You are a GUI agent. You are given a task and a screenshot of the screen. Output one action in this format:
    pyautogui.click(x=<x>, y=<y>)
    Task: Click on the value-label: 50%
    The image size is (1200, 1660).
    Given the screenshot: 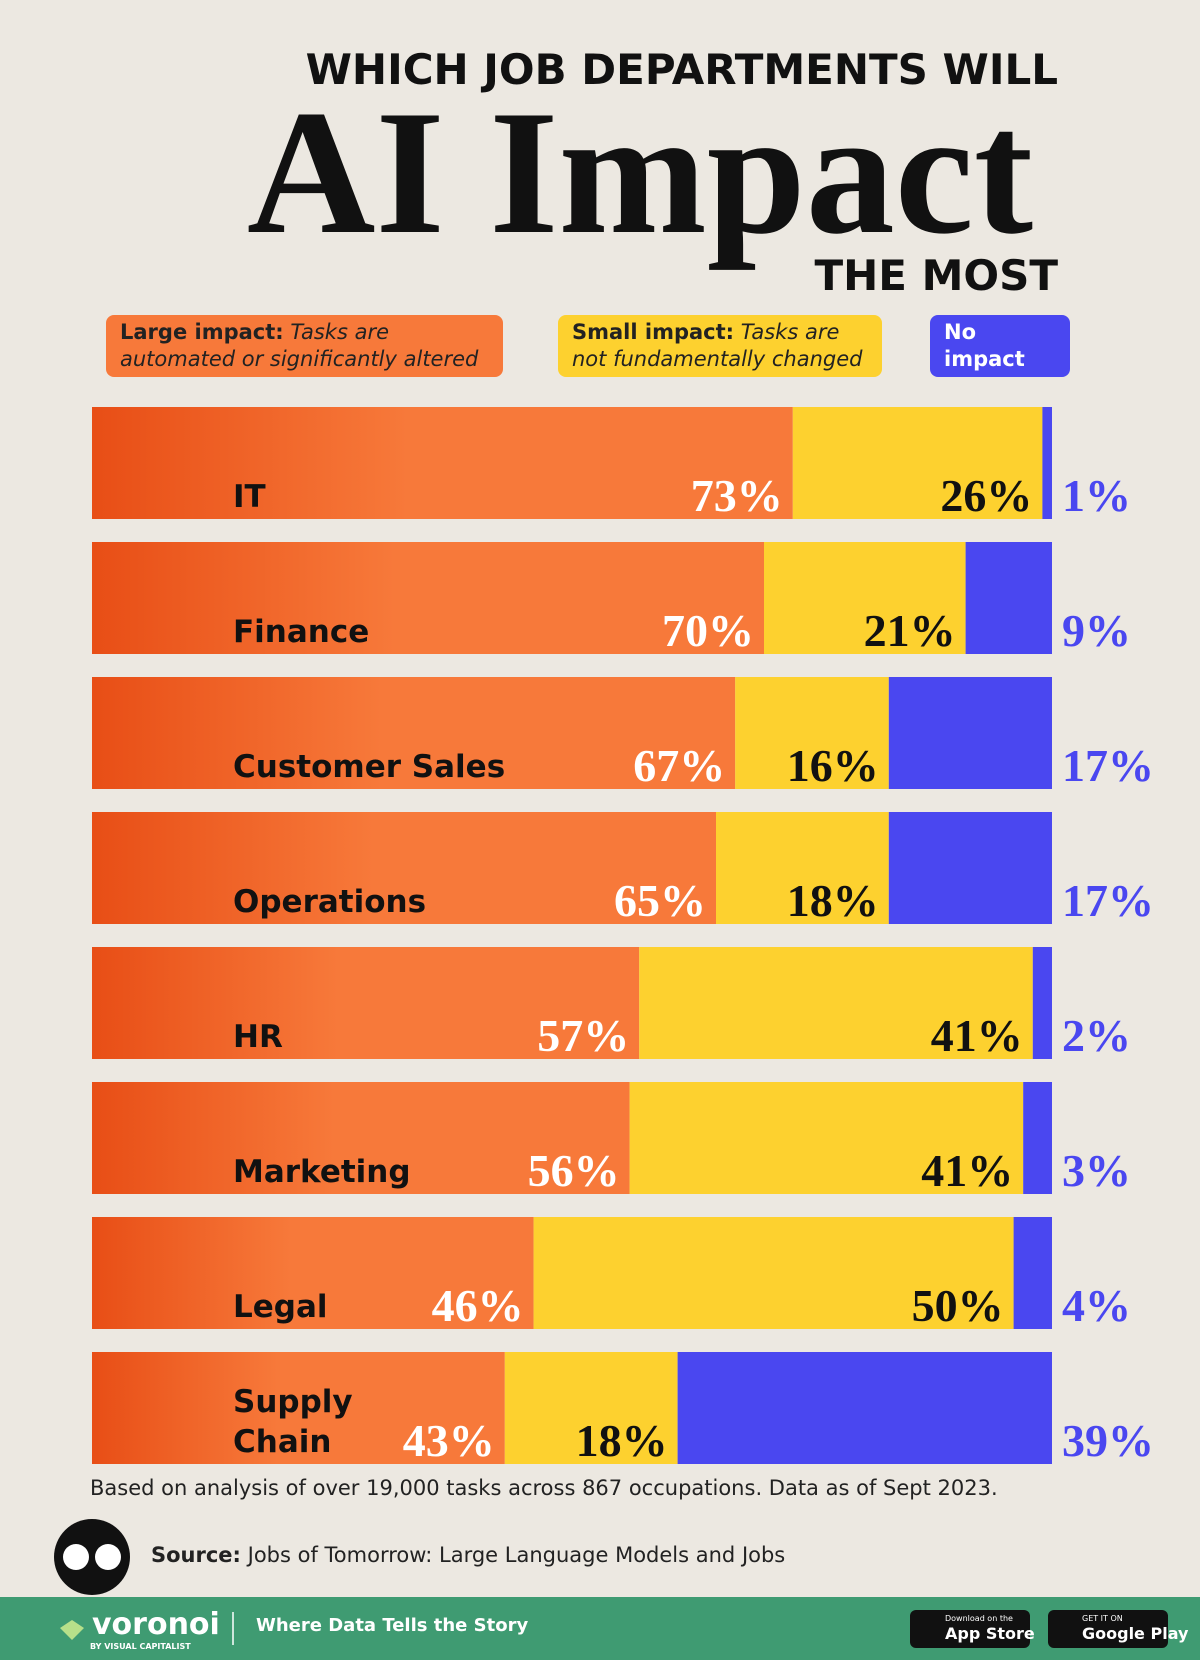 What is the action you would take?
    pyautogui.click(x=958, y=1305)
    